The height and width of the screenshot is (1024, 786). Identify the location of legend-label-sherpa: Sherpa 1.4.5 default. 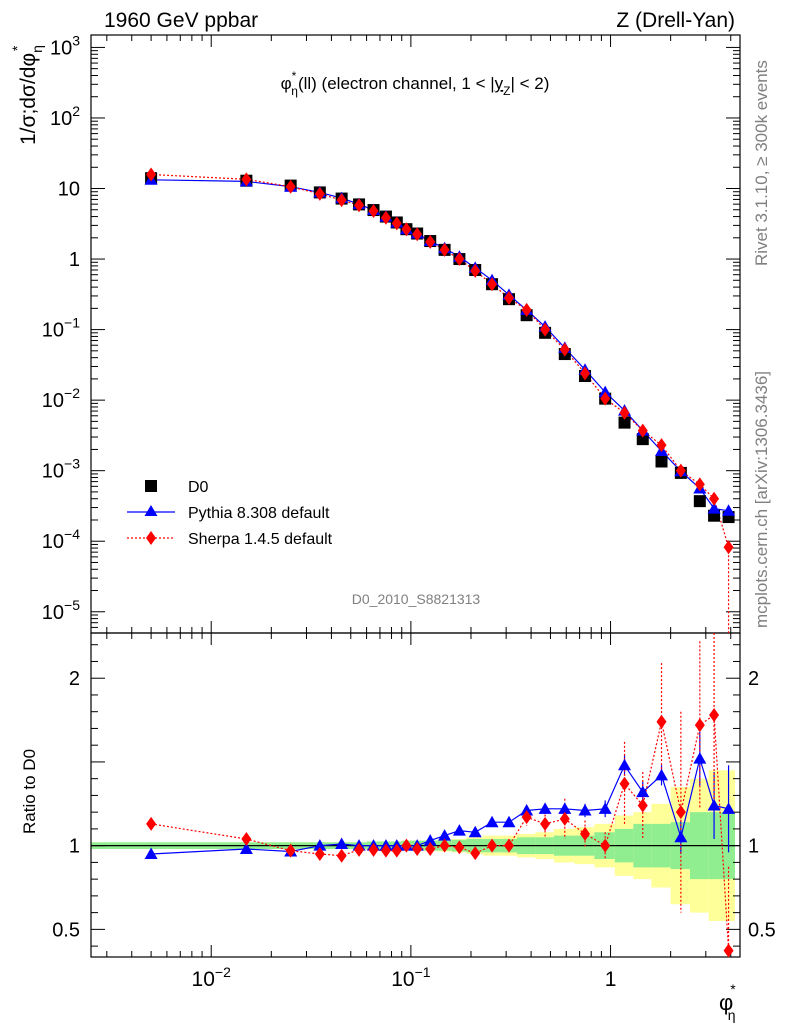
(260, 539).